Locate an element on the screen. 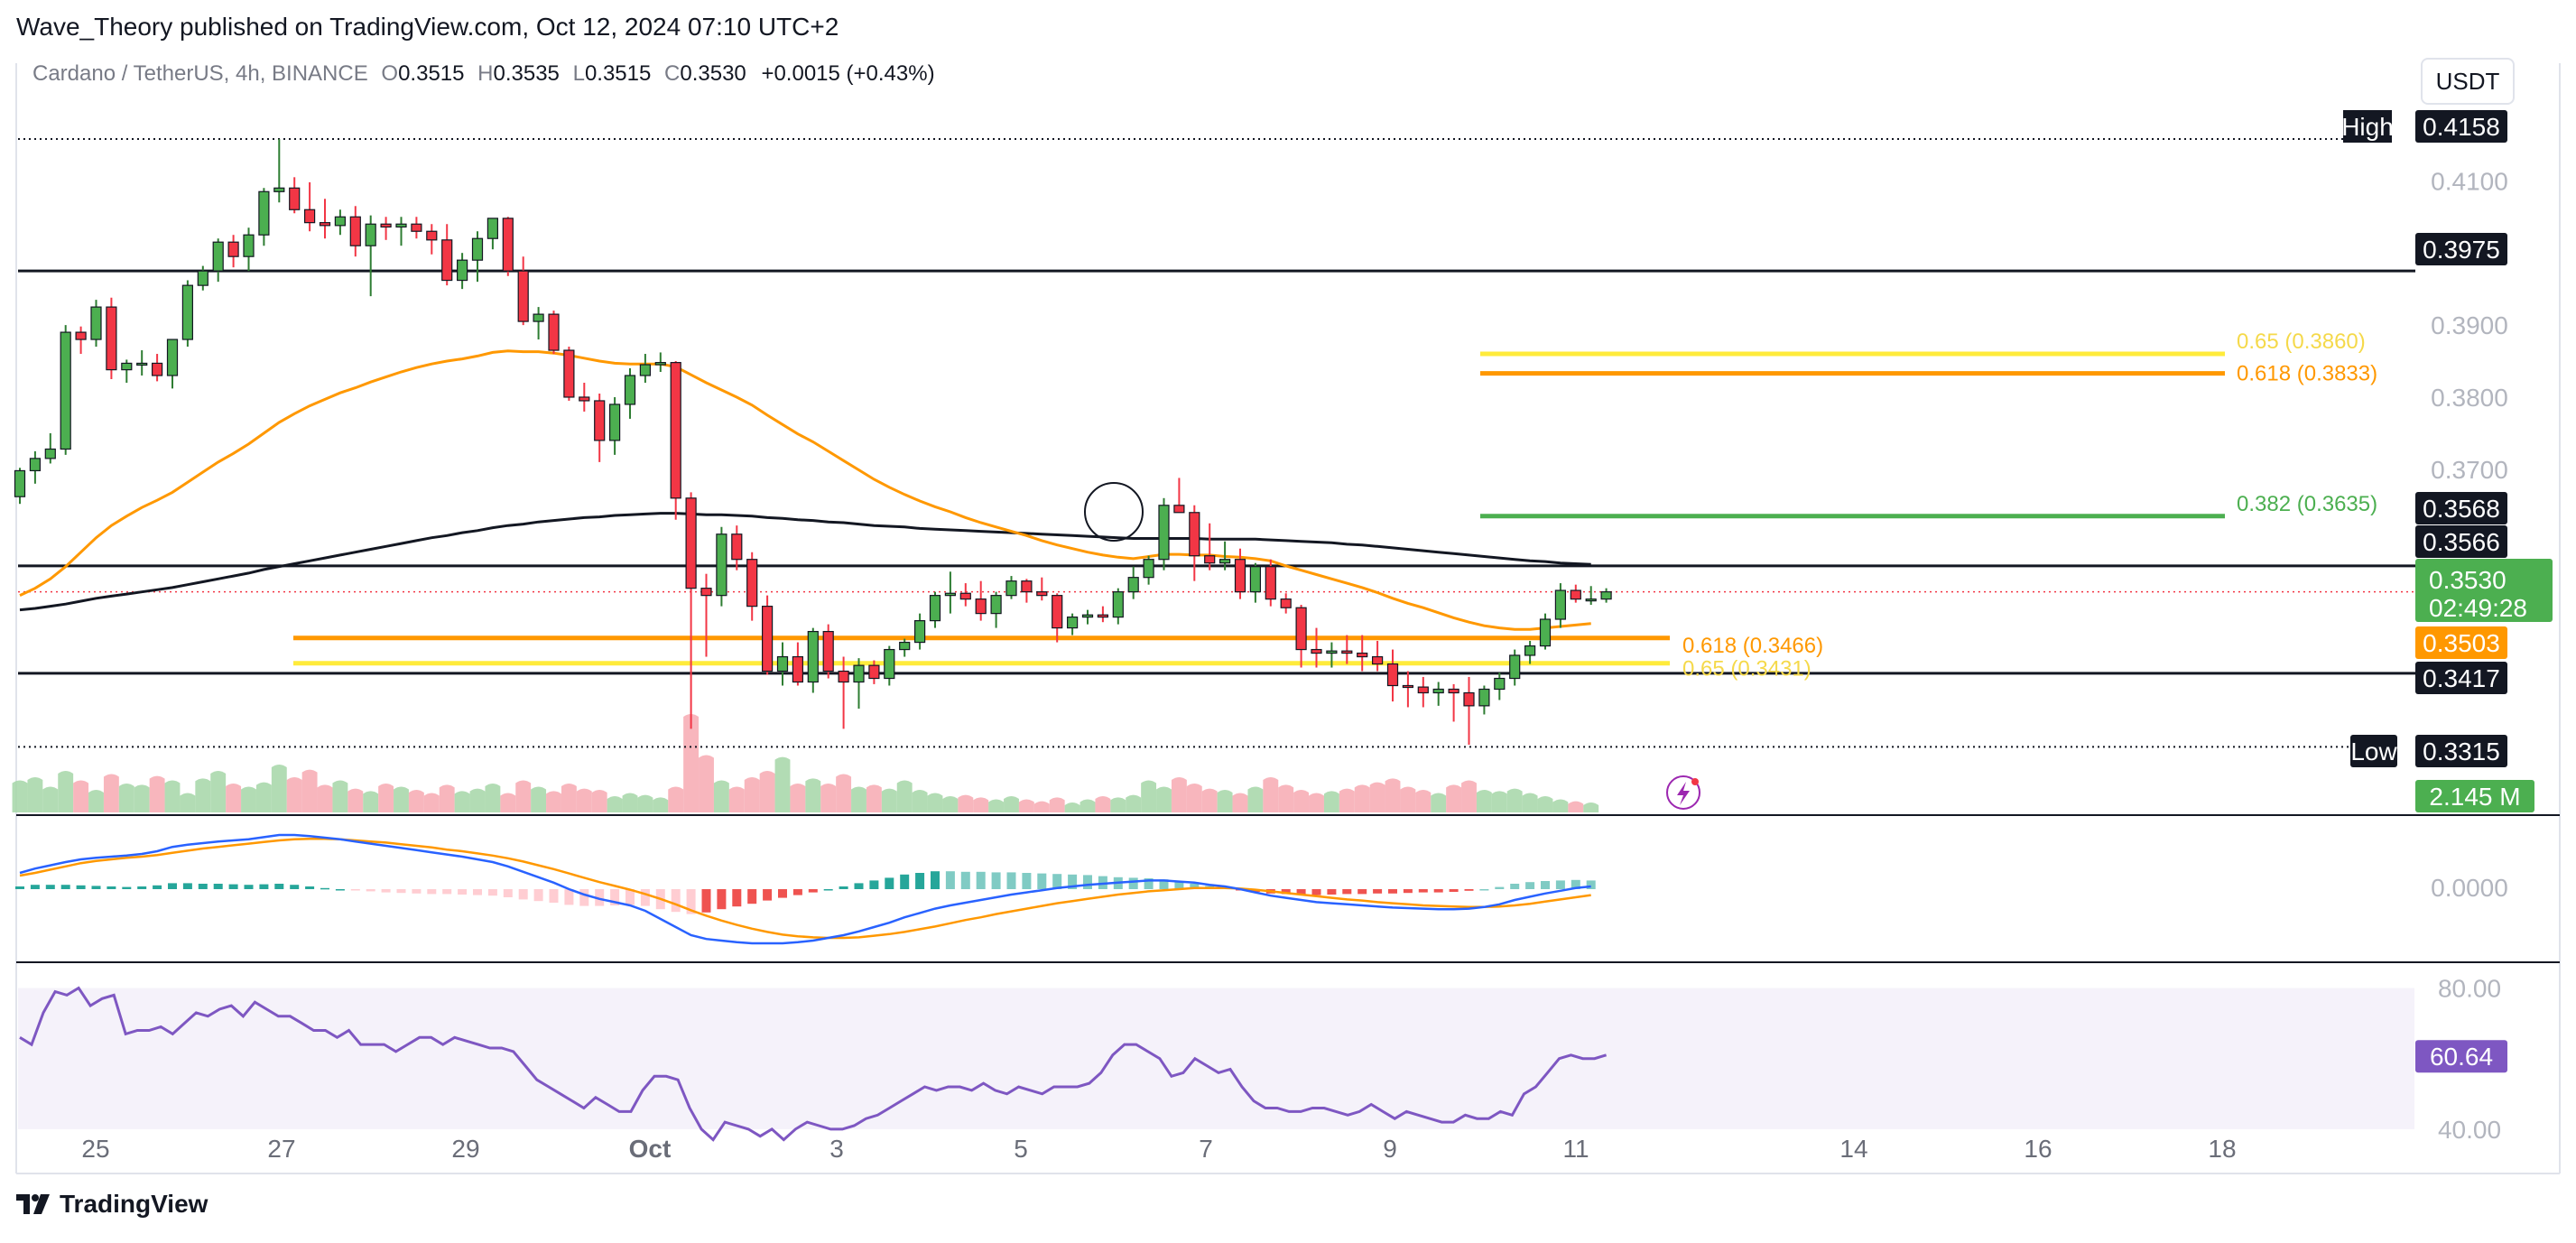 Image resolution: width=2576 pixels, height=1243 pixels. x-tick-label: 25 is located at coordinates (95, 1149).